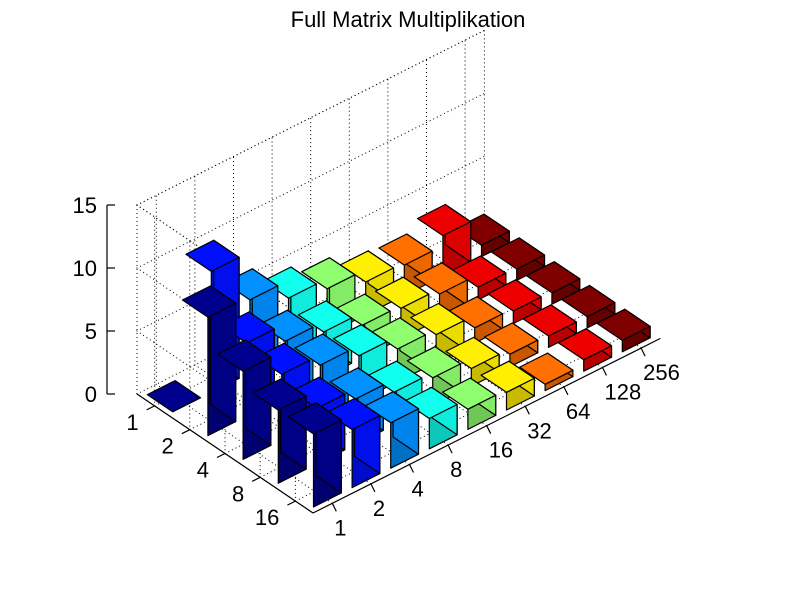 Image resolution: width=800 pixels, height=600 pixels. What do you see at coordinates (314, 455) in the screenshot?
I see `bar-r16-c1` at bounding box center [314, 455].